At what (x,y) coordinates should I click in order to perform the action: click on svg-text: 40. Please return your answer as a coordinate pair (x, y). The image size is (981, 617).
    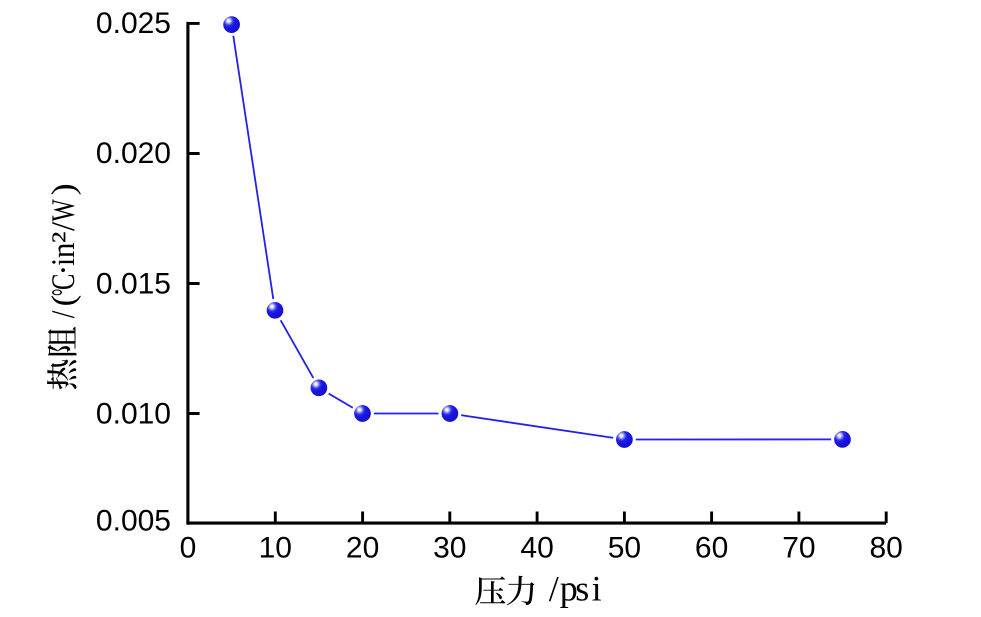
    Looking at the image, I should click on (536, 548).